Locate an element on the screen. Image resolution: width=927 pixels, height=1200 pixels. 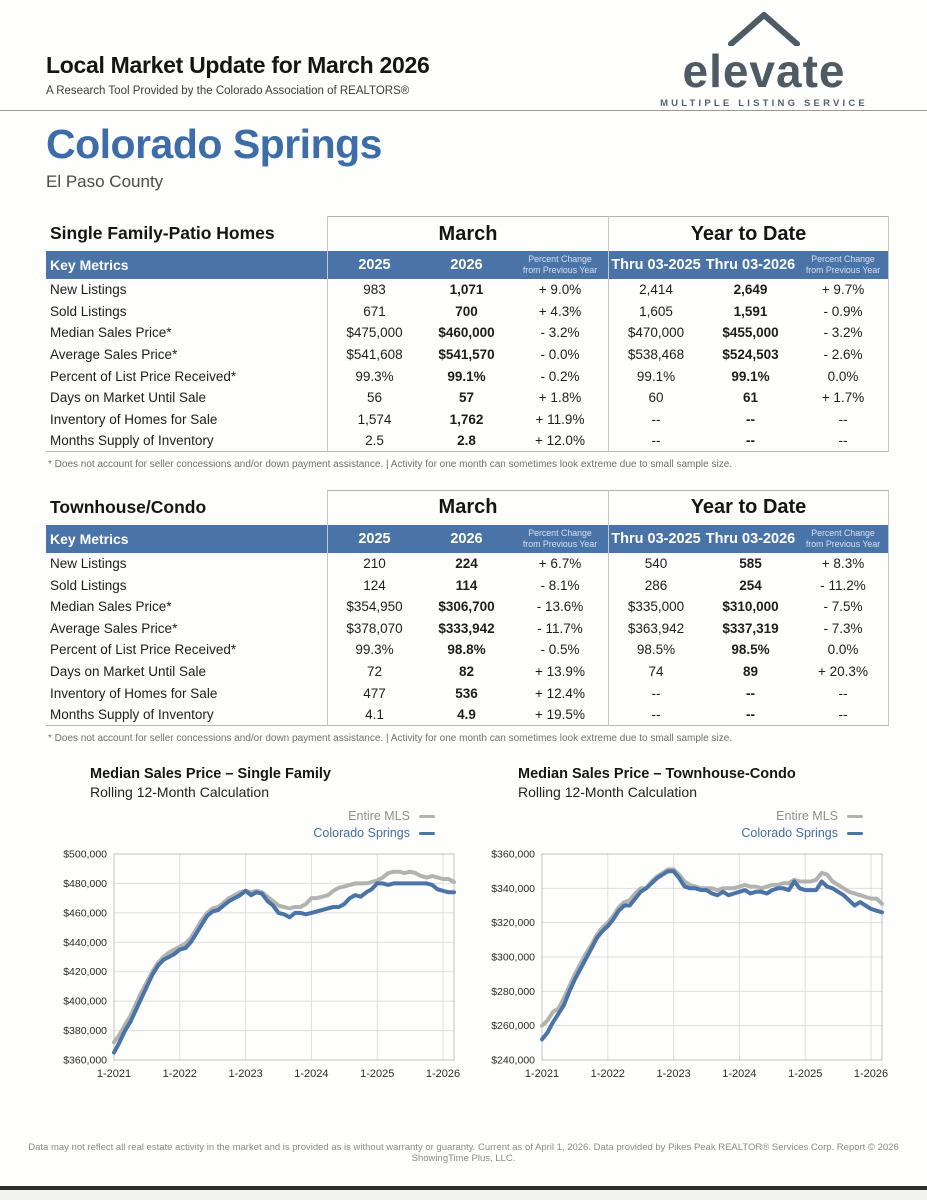
metric-value: $460,000 is located at coordinates (466, 333).